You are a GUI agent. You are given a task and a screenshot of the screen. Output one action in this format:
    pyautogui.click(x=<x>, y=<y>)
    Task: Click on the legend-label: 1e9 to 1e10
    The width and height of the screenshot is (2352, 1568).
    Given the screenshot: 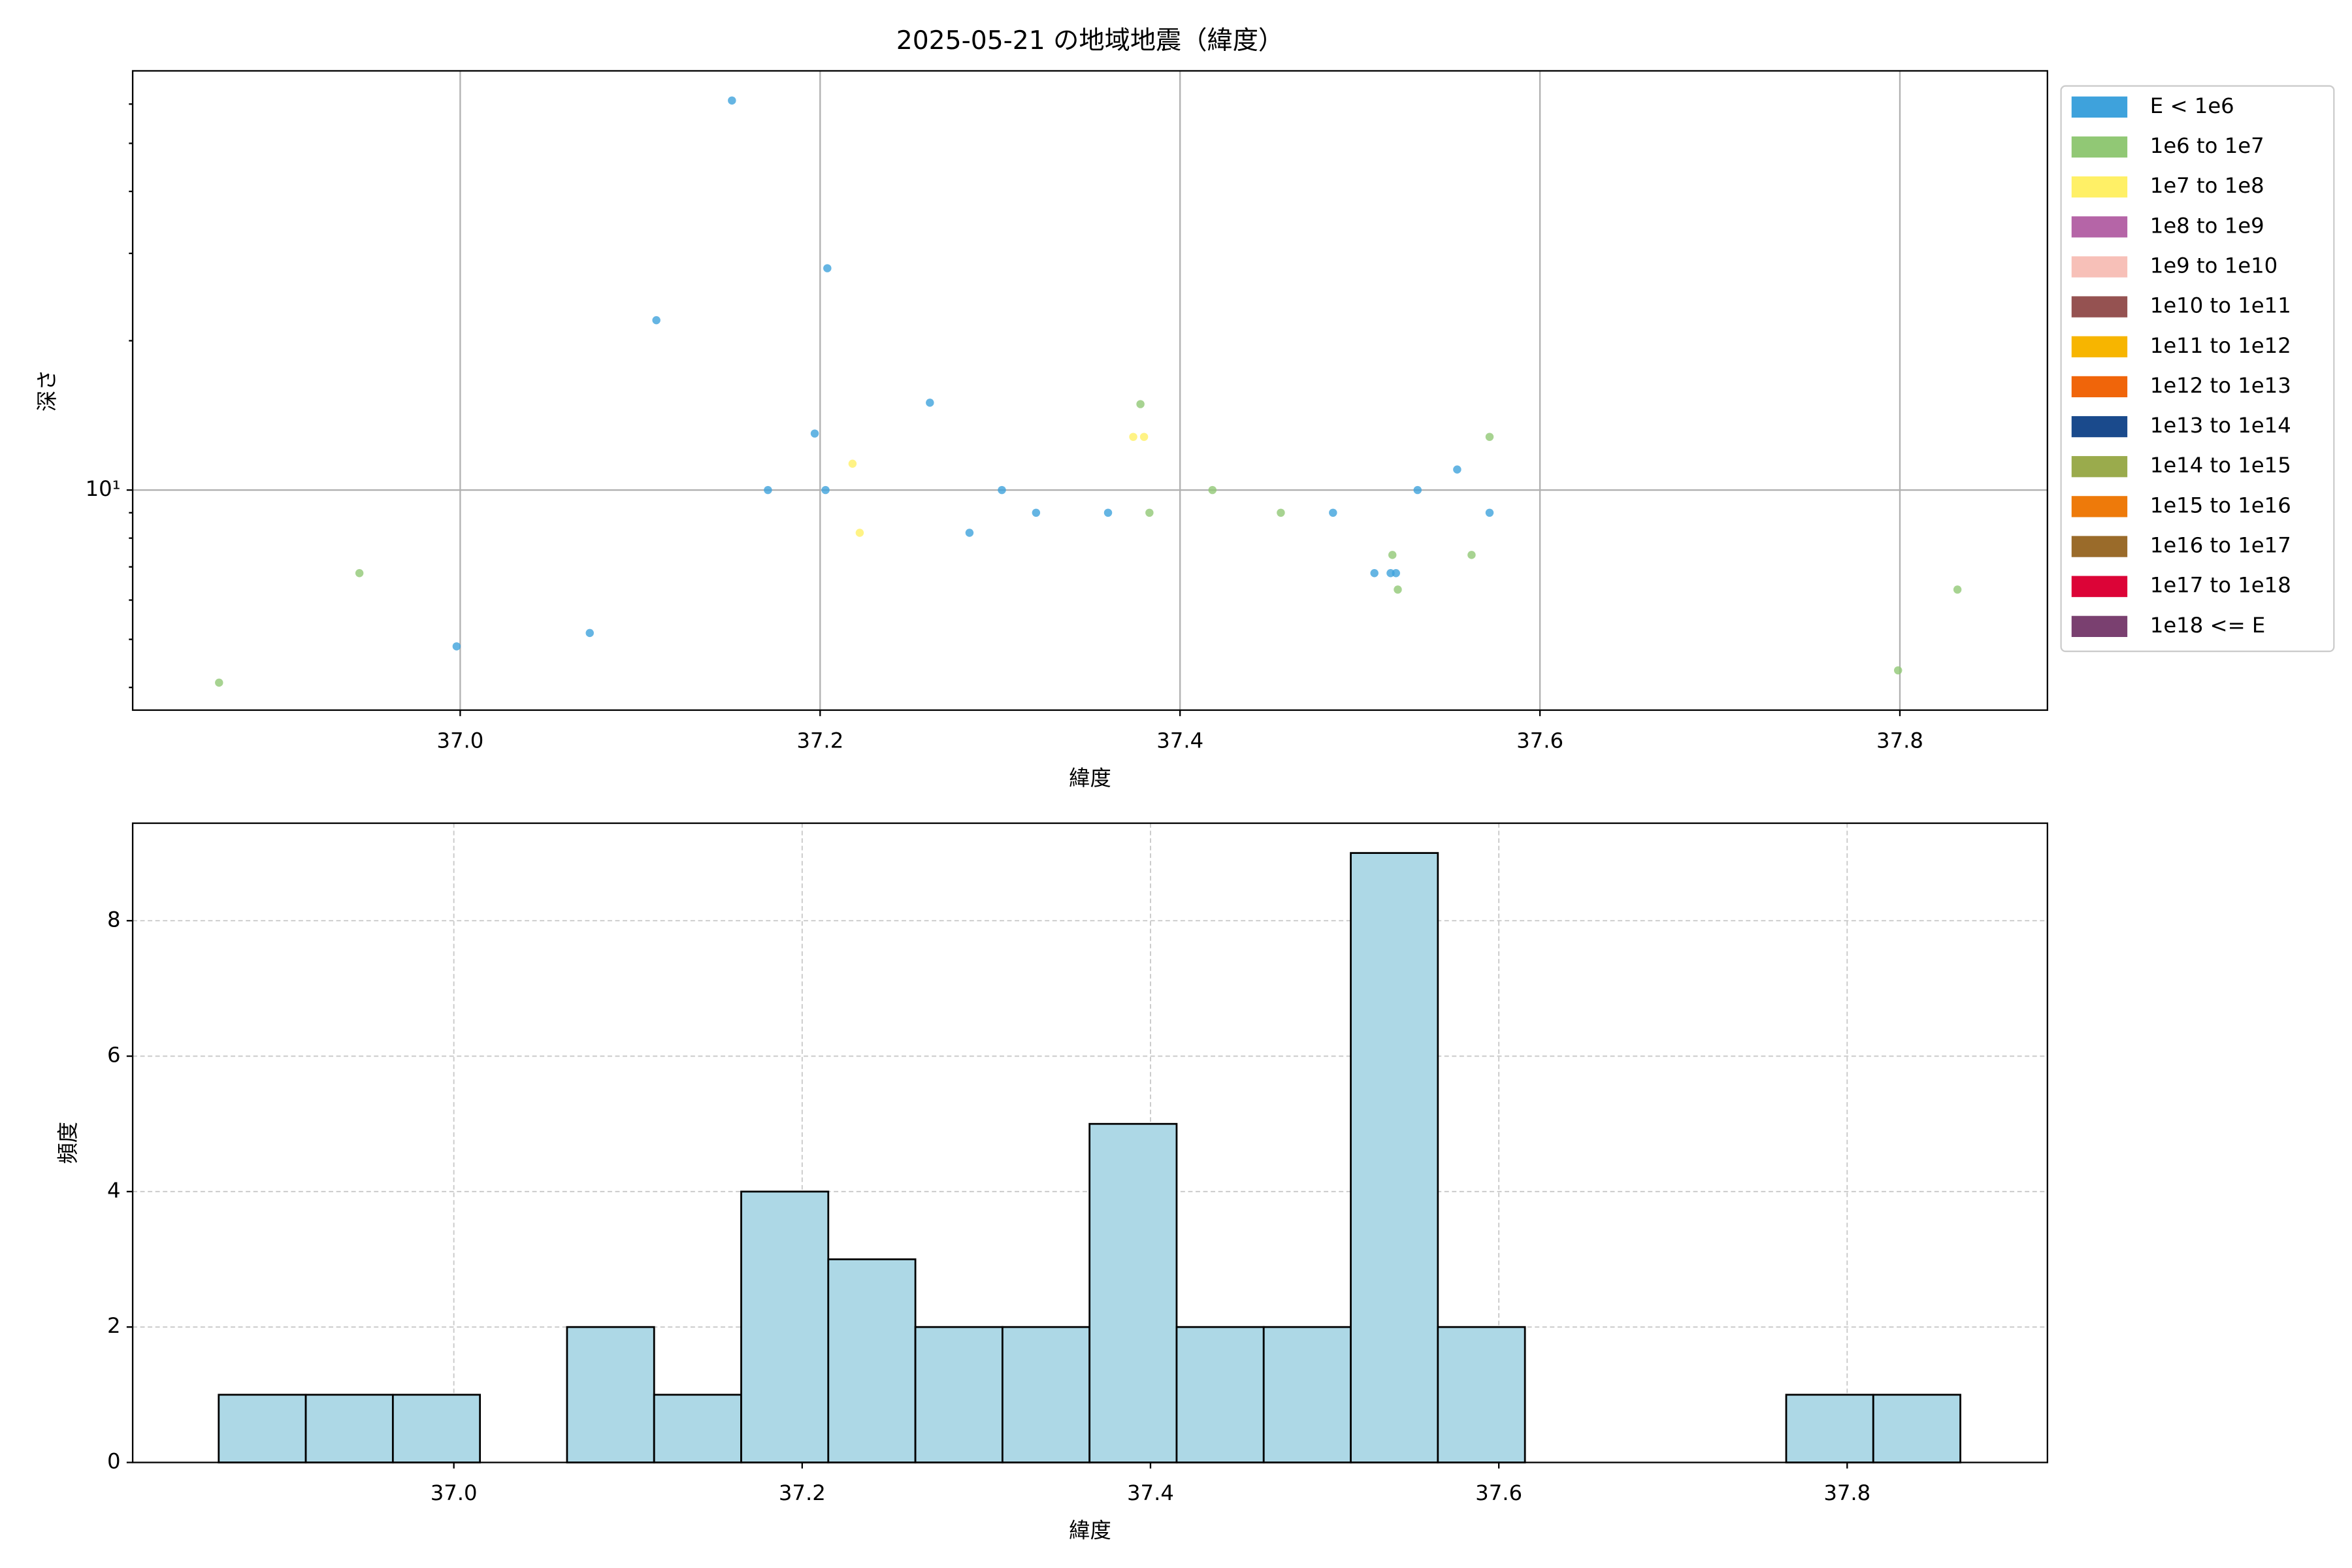 What is the action you would take?
    pyautogui.click(x=2214, y=265)
    